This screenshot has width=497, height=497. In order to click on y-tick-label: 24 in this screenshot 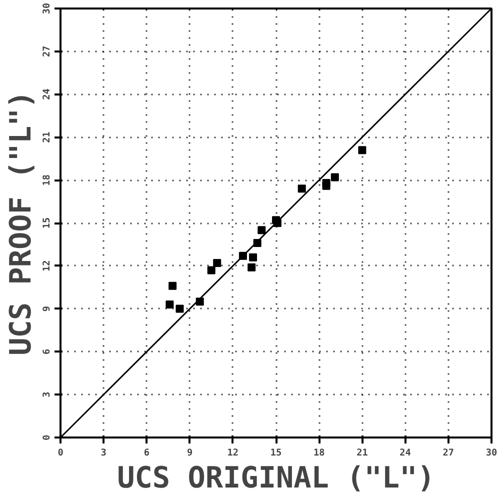, I will do `click(47, 94)`.